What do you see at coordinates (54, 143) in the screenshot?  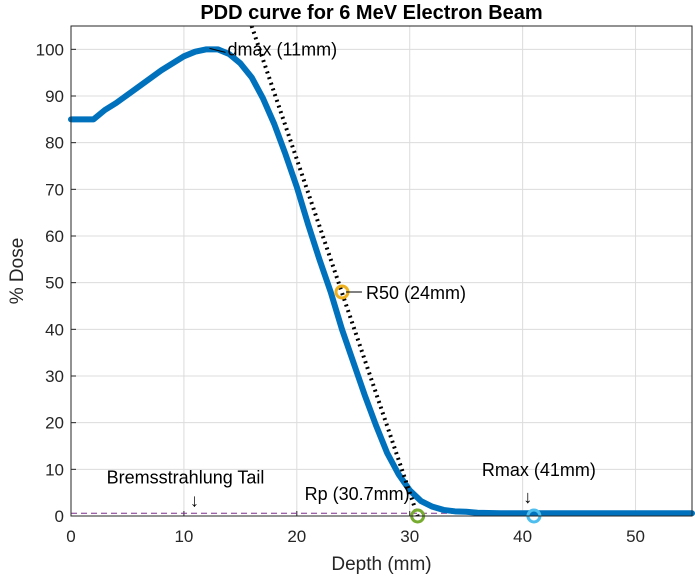 I see `y-tick-label: 80` at bounding box center [54, 143].